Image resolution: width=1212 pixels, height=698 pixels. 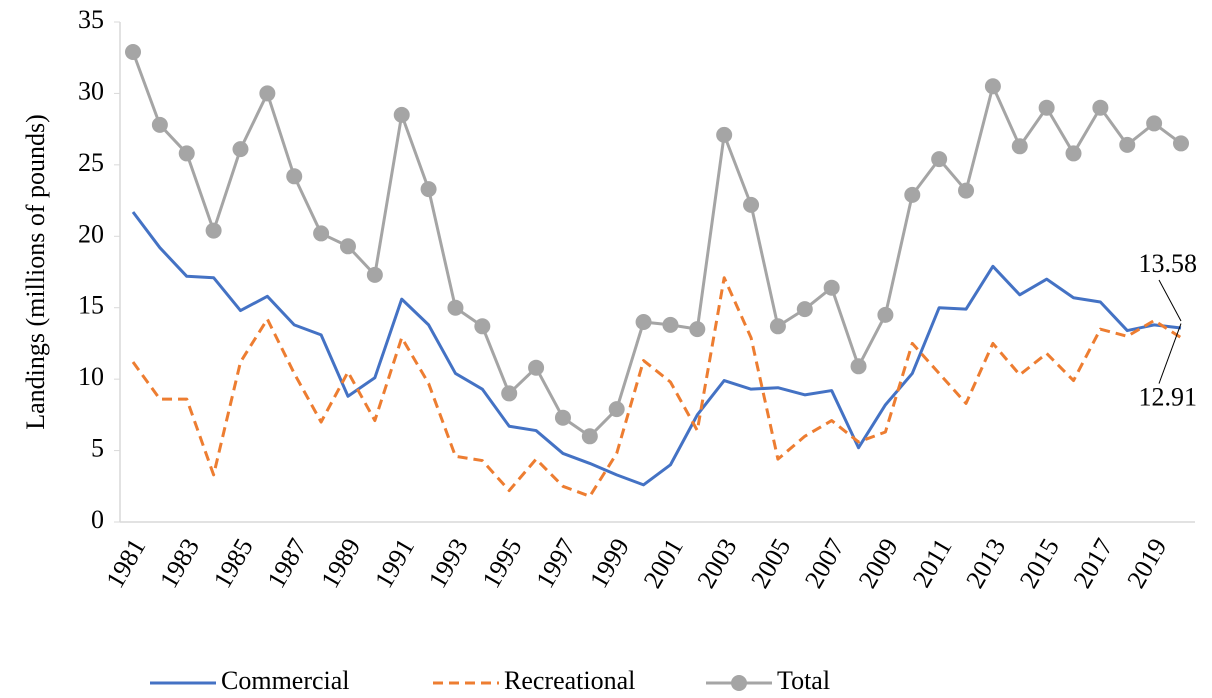 What do you see at coordinates (1168, 397) in the screenshot?
I see `data-label: 12.91` at bounding box center [1168, 397].